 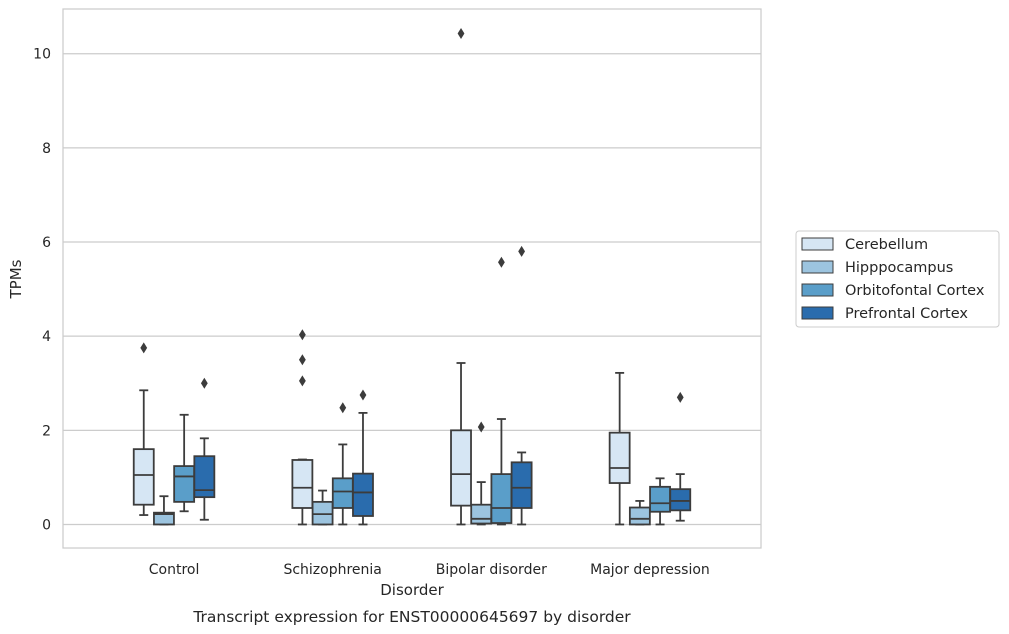 What do you see at coordinates (46, 243) in the screenshot?
I see `y-tick-label: 6` at bounding box center [46, 243].